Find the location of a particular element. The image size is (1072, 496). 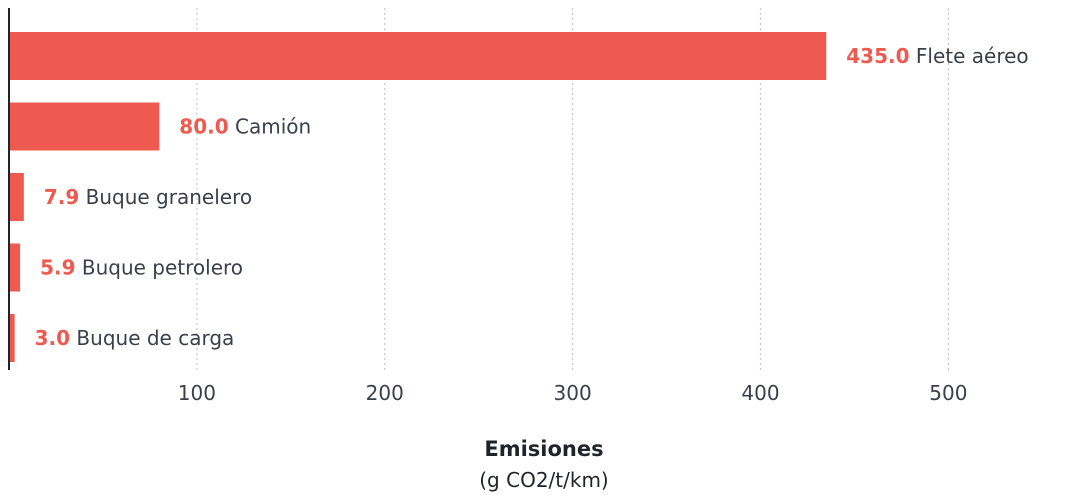

bar-value-label: 3.0 is located at coordinates (52, 338).